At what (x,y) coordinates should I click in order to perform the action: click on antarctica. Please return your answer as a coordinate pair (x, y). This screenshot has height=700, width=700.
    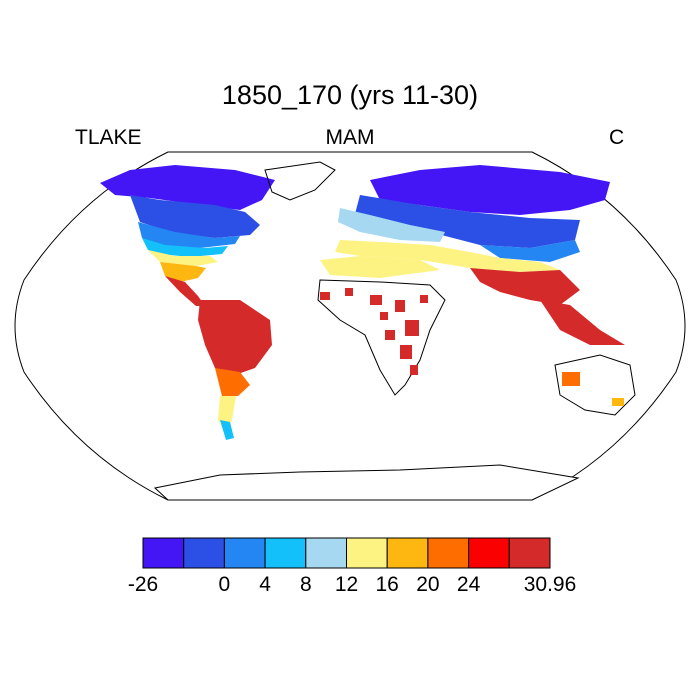
    Looking at the image, I should click on (366, 482).